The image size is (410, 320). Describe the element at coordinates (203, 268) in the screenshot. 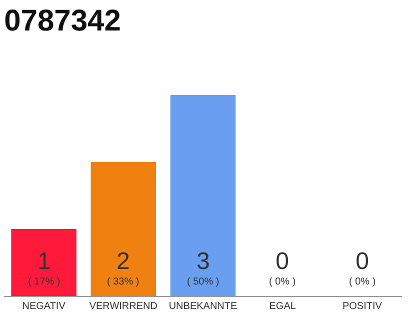

I see `data-label: 3 ( 50% )` at that location.